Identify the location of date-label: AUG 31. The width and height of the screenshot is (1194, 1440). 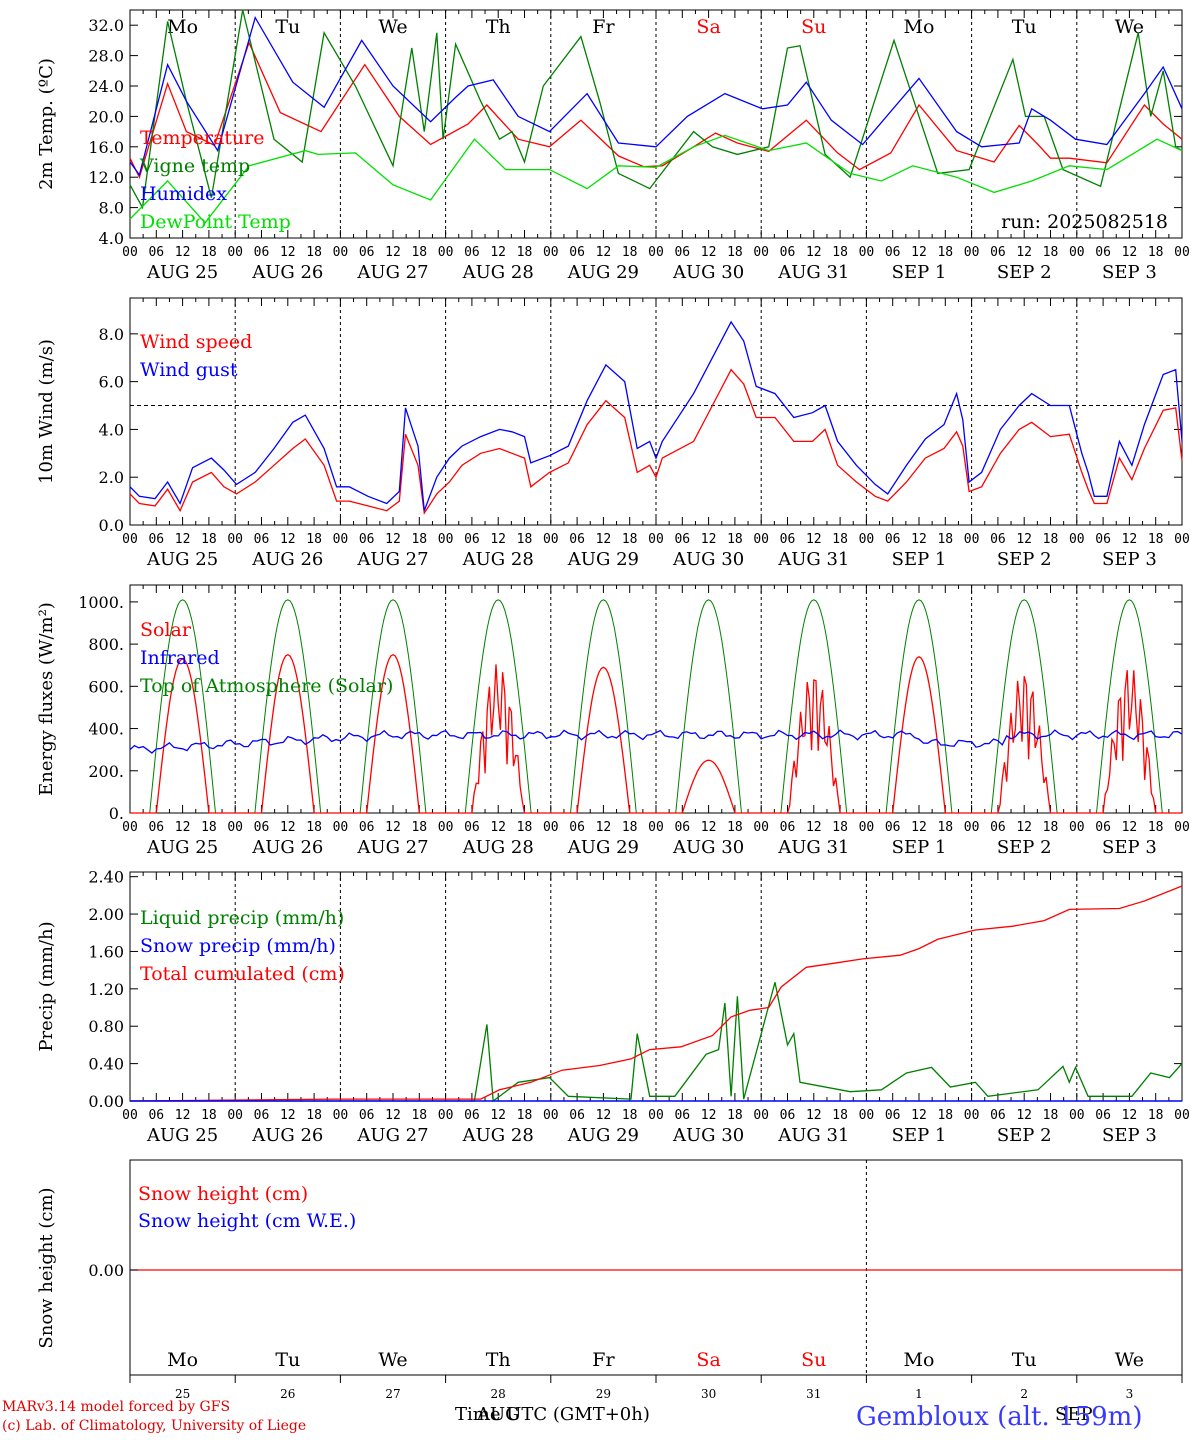
(813, 847).